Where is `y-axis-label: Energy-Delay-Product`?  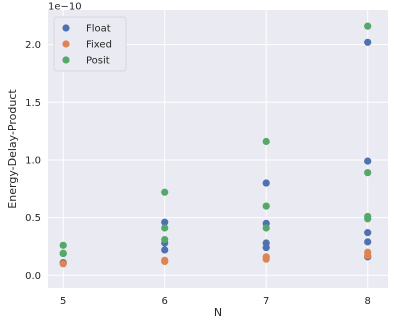
y-axis-label: Energy-Delay-Product is located at coordinates (12, 149).